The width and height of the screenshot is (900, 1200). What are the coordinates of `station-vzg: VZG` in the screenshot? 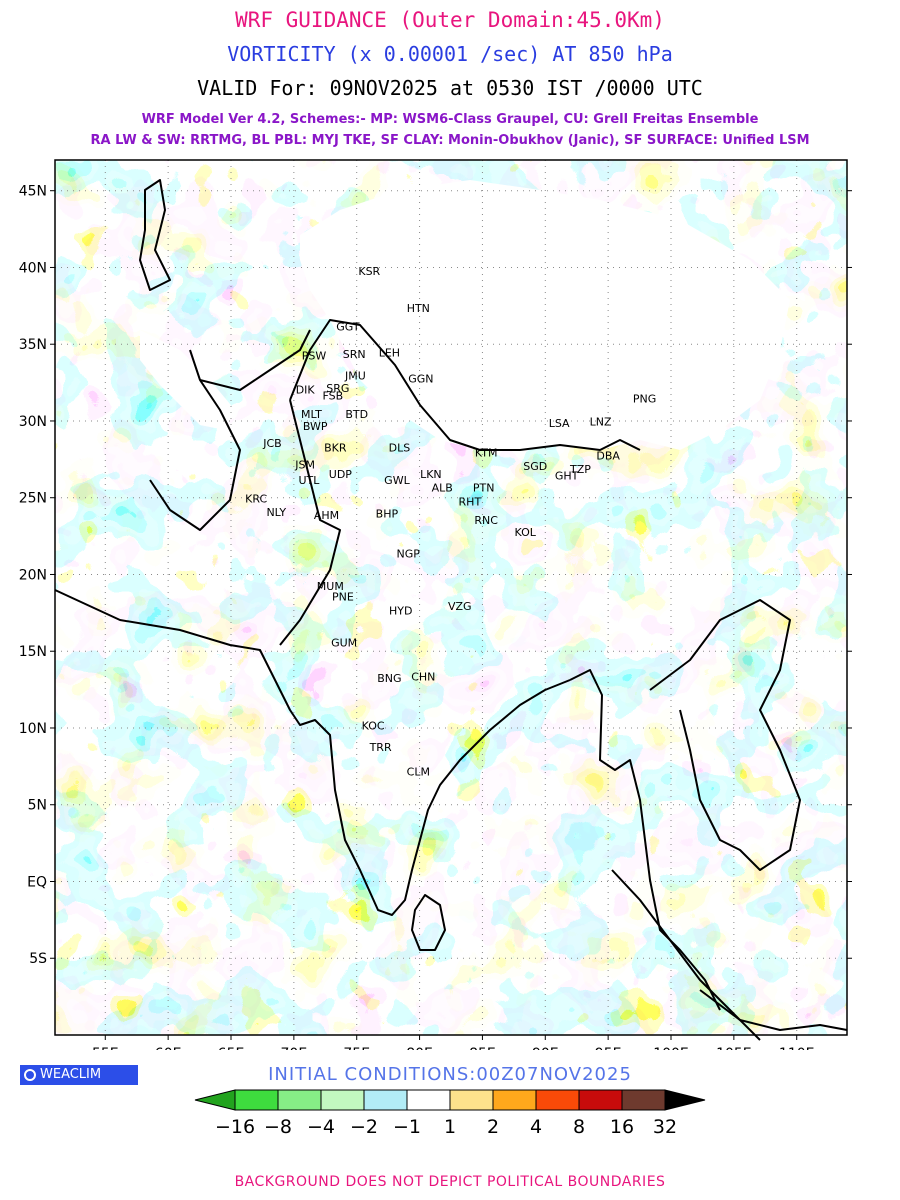 It's located at (460, 606).